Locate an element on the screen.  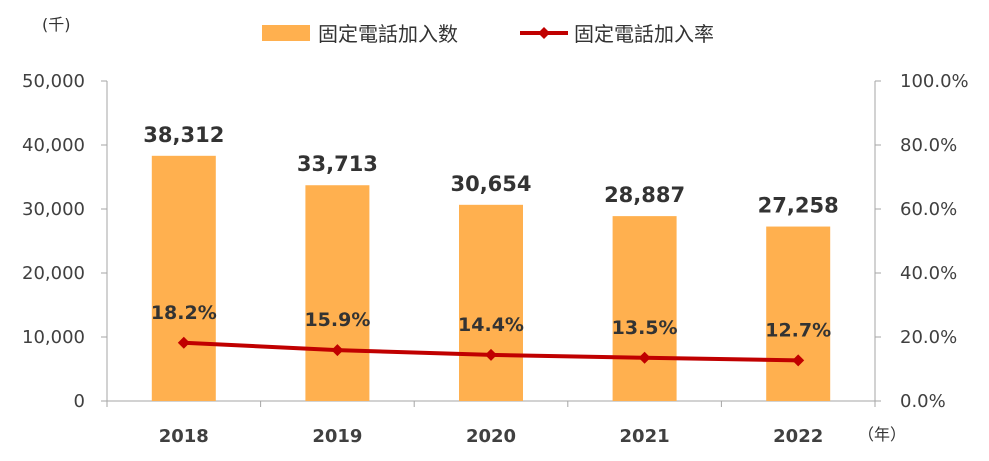
x-tick-label: 2018 is located at coordinates (184, 436).